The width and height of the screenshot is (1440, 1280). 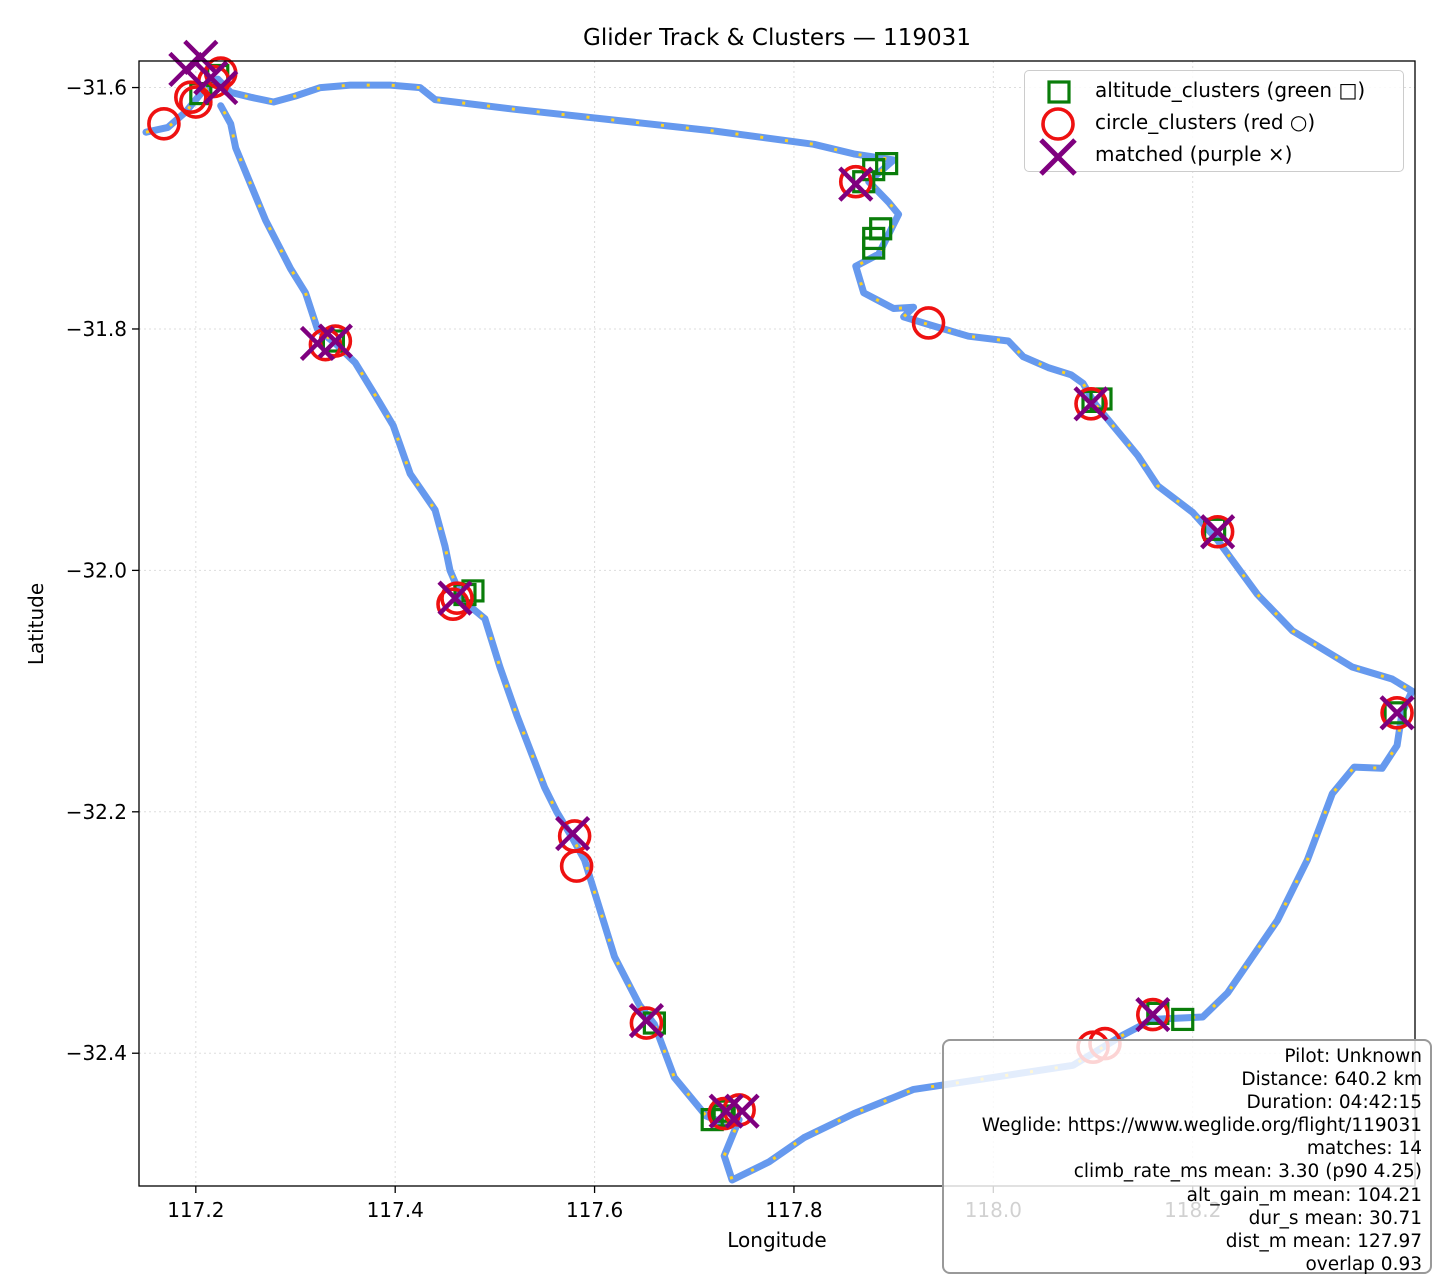 I want to click on y-tick-label: −32.2, so click(x=96, y=812).